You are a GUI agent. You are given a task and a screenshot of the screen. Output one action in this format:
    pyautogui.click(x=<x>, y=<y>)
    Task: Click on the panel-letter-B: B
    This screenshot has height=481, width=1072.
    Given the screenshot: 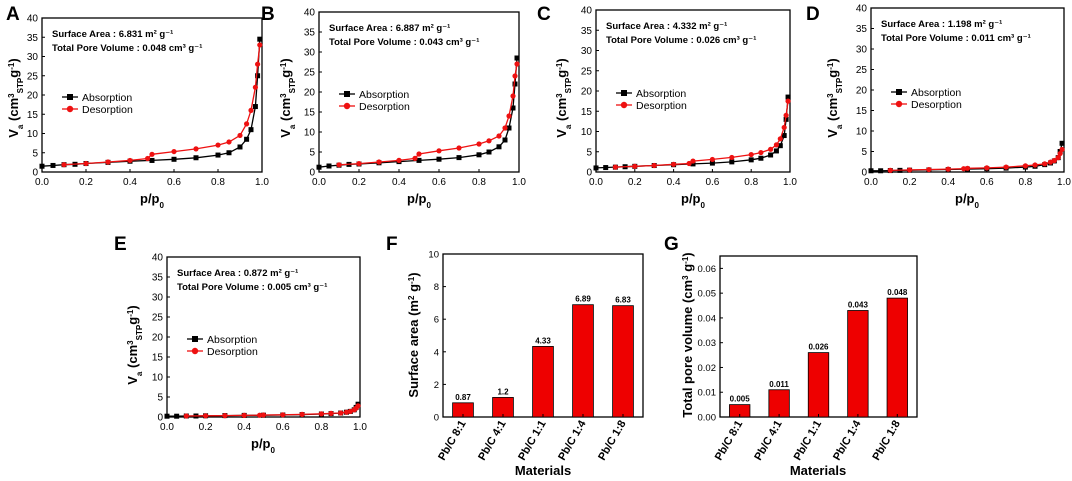 What is the action you would take?
    pyautogui.click(x=268, y=14)
    